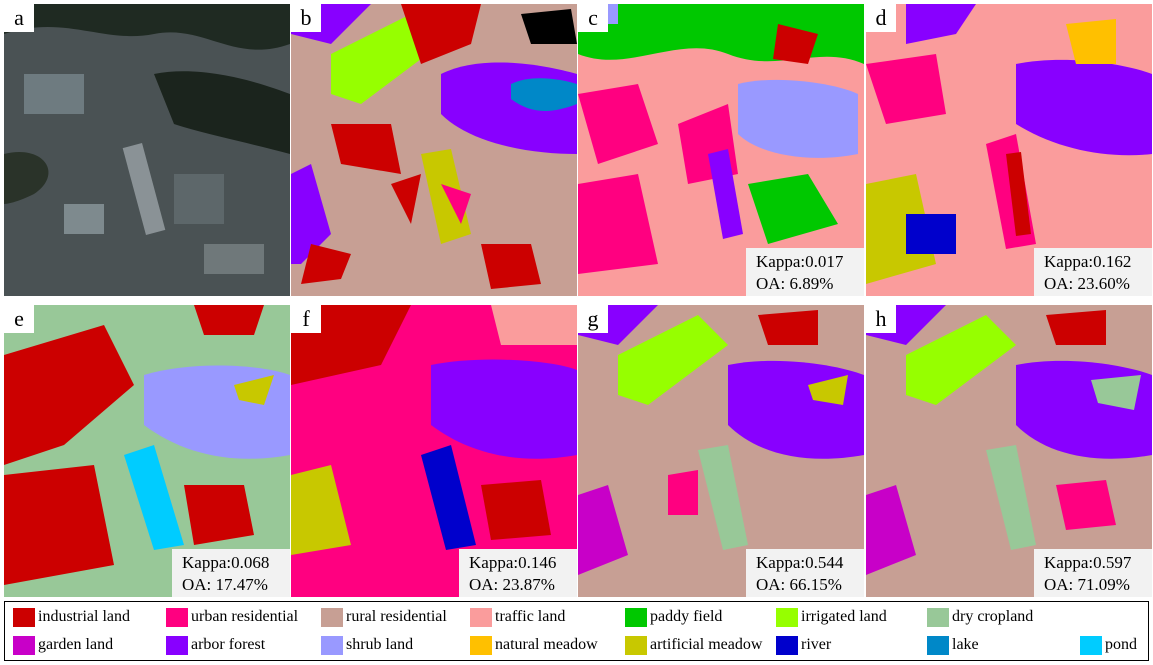 The height and width of the screenshot is (665, 1153). Describe the element at coordinates (795, 283) in the screenshot. I see `oa-value: OA: 6.89%` at that location.